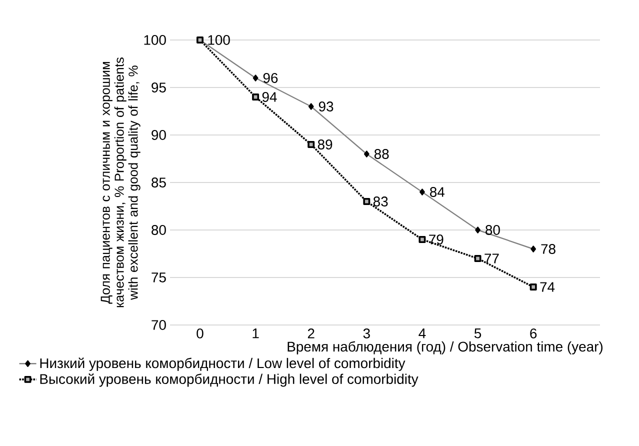 Image resolution: width=639 pixels, height=446 pixels. I want to click on y-tick-label: 90, so click(159, 135).